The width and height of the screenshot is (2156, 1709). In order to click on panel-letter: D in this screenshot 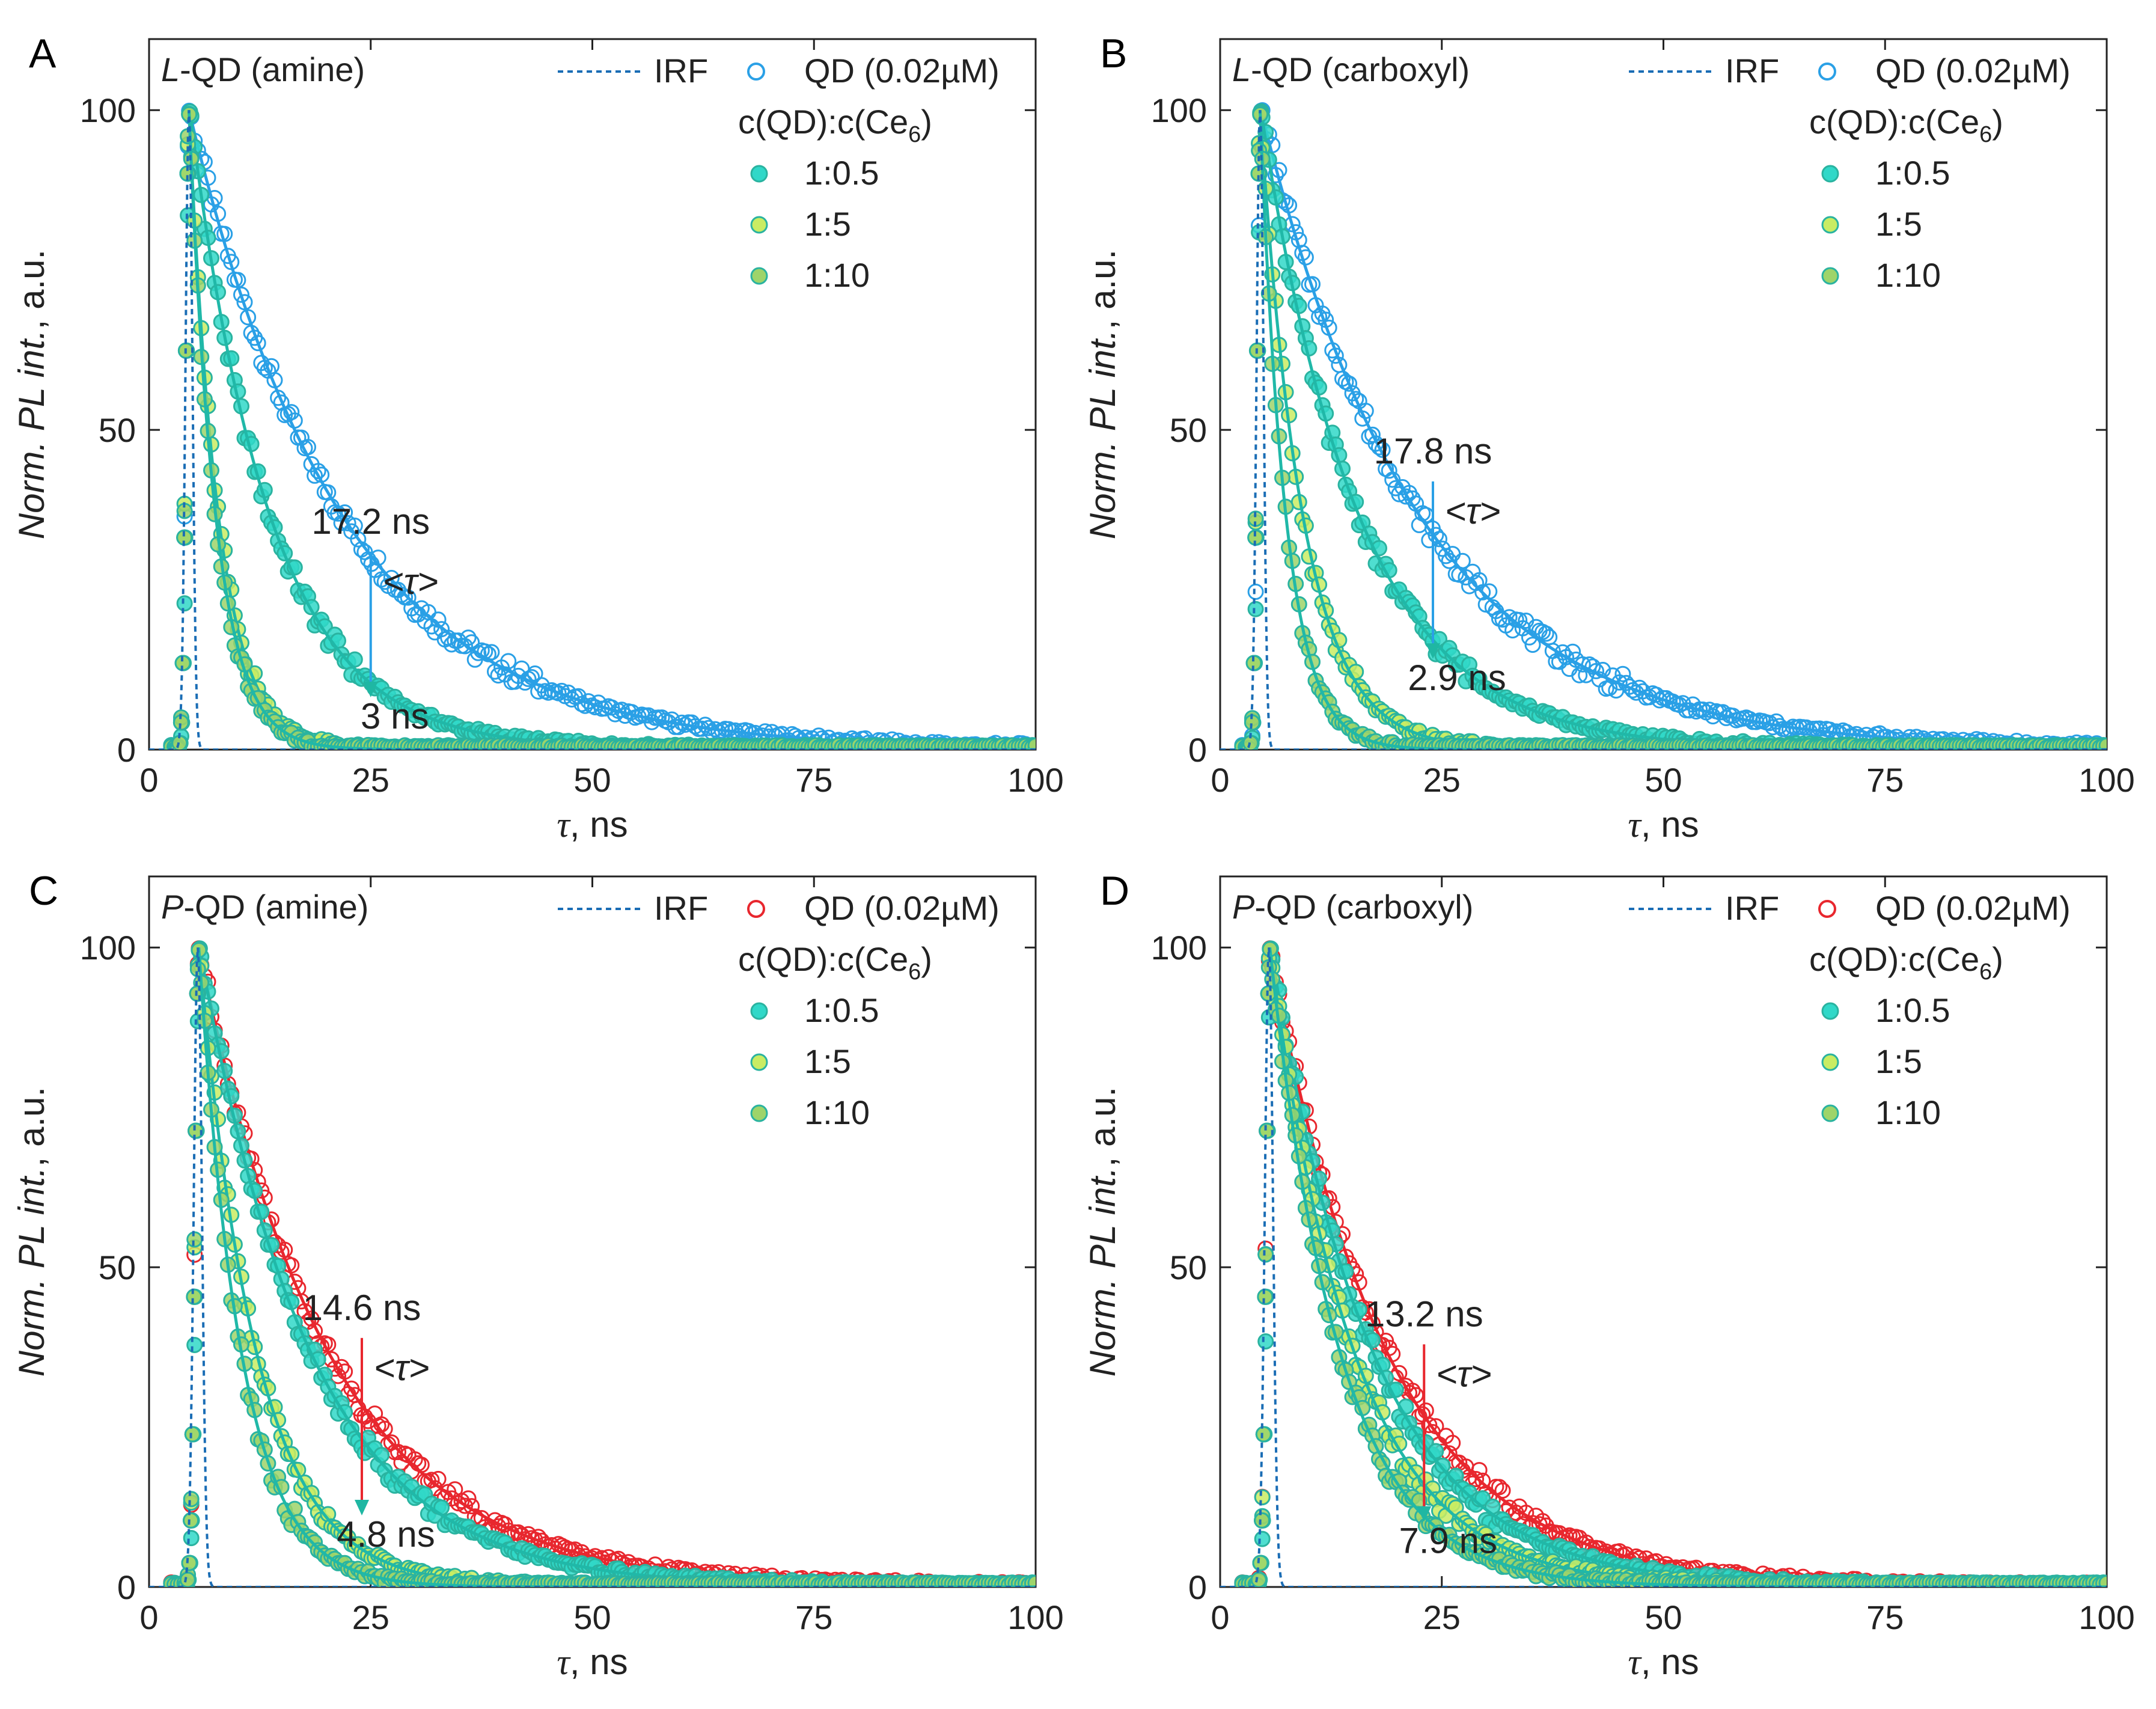, I will do `click(1114, 891)`.